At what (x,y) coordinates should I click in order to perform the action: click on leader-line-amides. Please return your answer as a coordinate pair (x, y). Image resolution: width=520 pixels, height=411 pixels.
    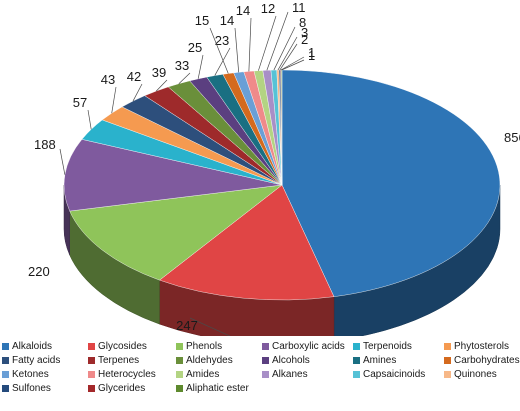
    Looking at the image, I should click on (267, 43).